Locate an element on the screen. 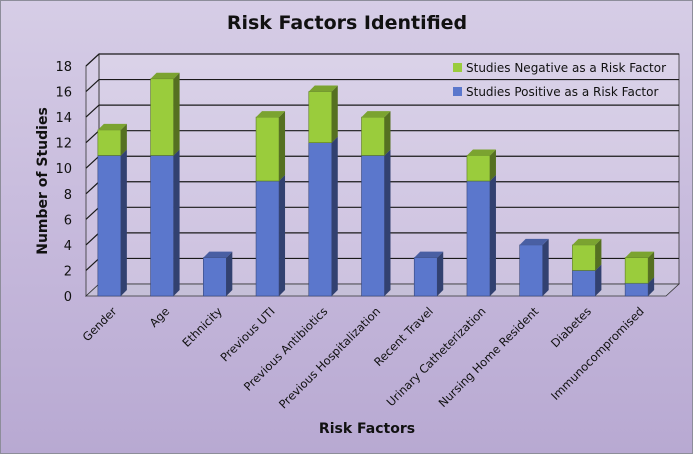 The width and height of the screenshot is (693, 454). x-tick-label: Age is located at coordinates (160, 317).